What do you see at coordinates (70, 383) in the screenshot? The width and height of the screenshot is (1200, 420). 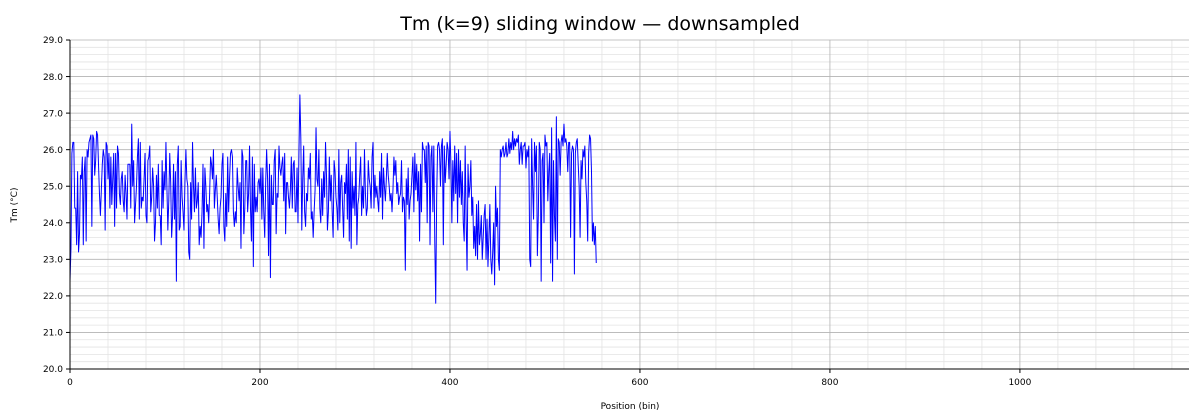 I see `x-tick-label: 0` at bounding box center [70, 383].